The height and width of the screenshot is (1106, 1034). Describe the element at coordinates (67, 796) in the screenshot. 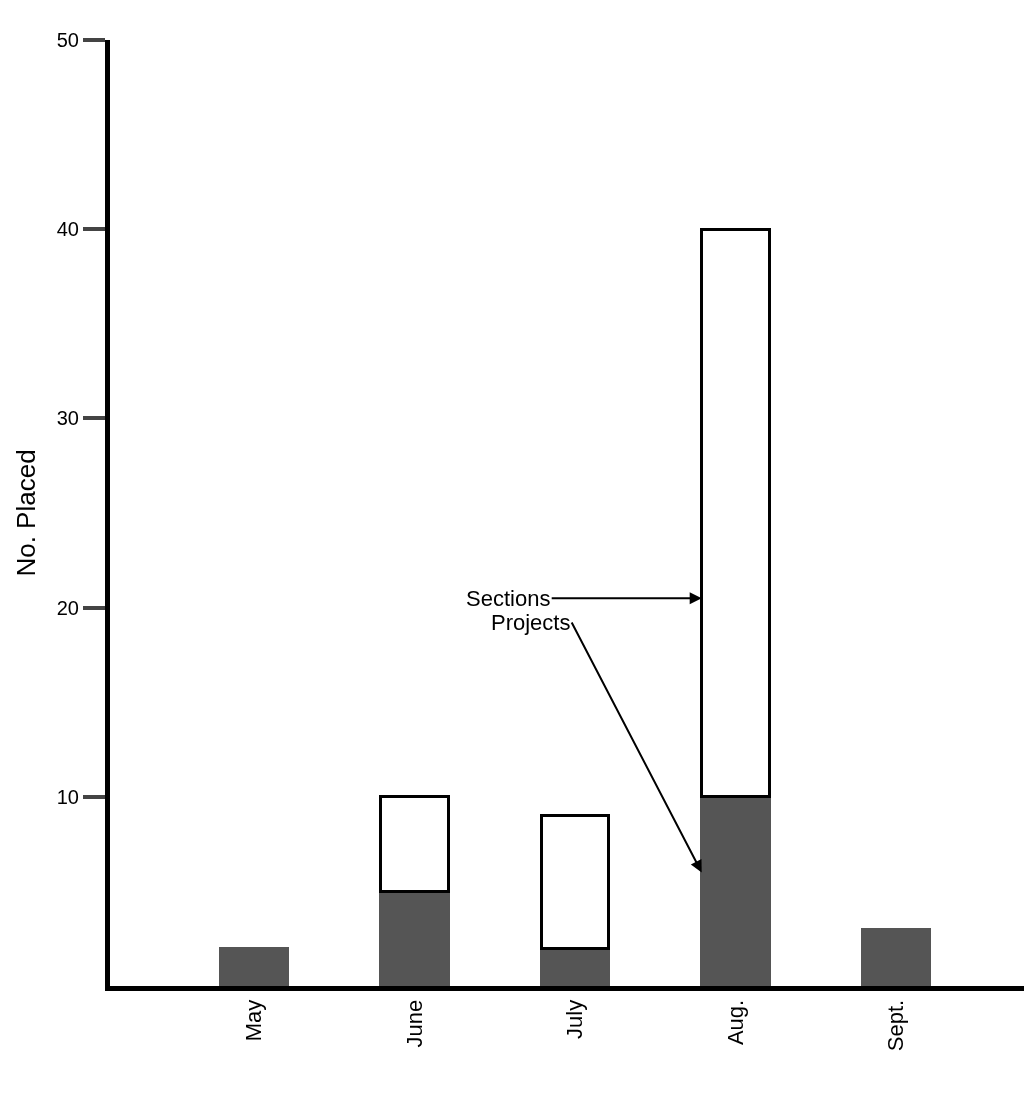

I see `y-tick-label: 10` at that location.